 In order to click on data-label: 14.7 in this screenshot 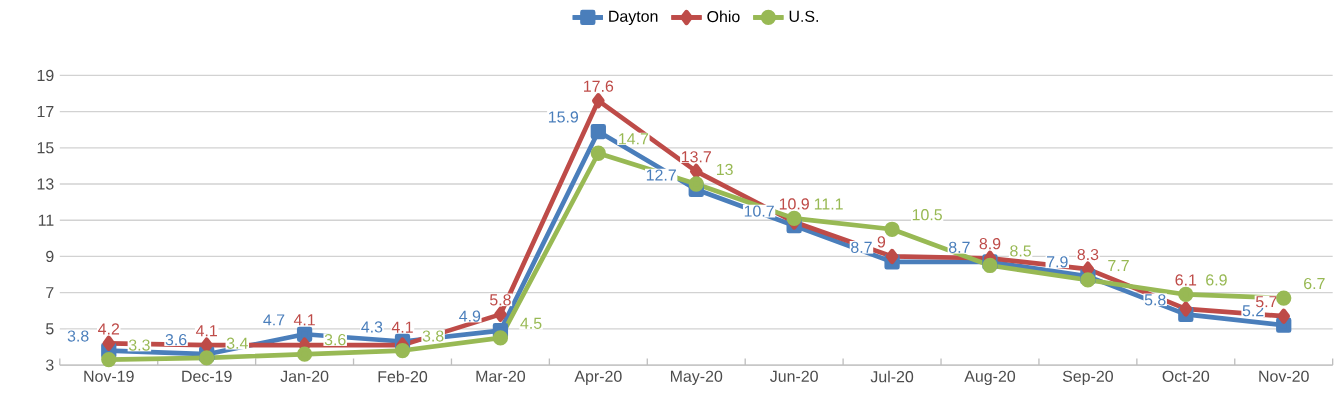, I will do `click(634, 139)`.